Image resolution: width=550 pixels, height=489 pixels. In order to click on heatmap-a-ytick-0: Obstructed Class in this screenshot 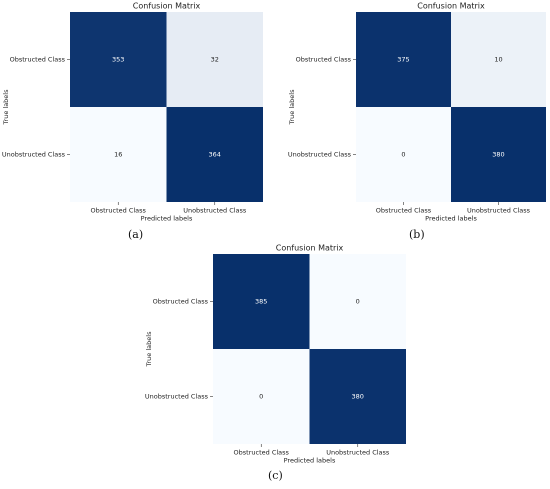, I will do `click(38, 60)`.